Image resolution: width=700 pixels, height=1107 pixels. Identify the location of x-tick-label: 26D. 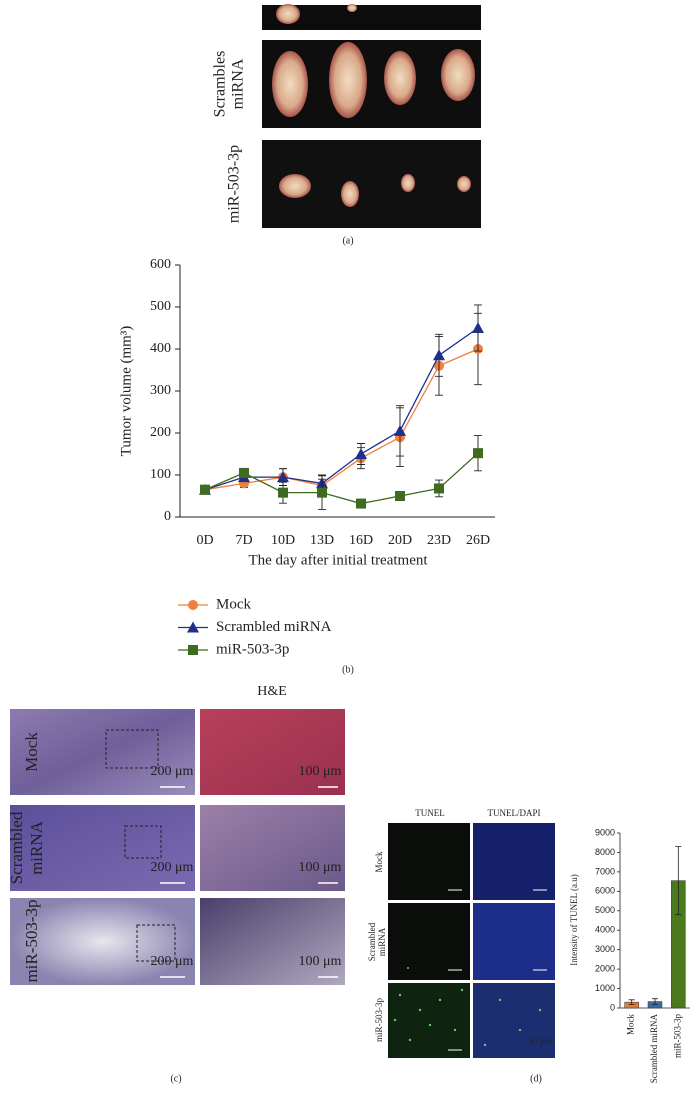
(478, 540).